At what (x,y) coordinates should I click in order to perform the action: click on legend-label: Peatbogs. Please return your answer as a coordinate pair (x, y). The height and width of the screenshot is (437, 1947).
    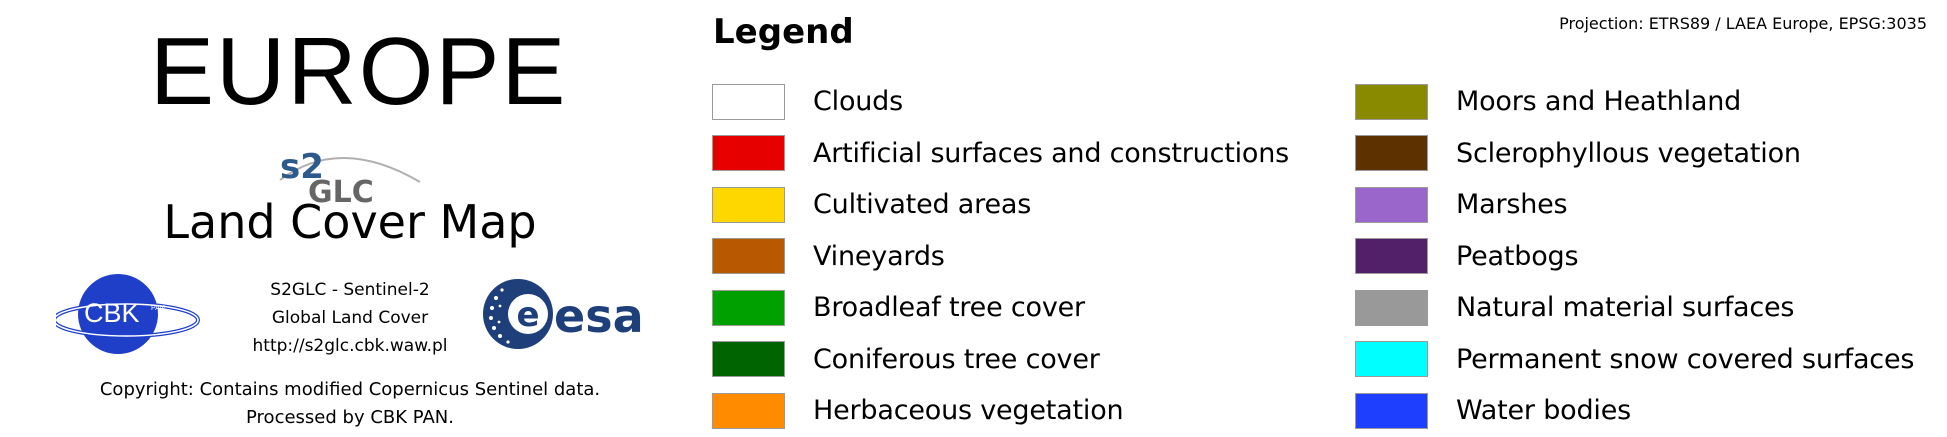
    Looking at the image, I should click on (1517, 256).